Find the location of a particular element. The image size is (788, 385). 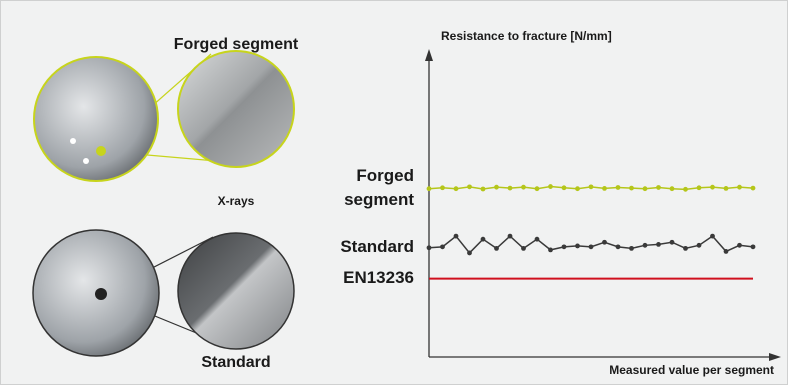

x-axis-title: Measured value per segment is located at coordinates (691, 370).